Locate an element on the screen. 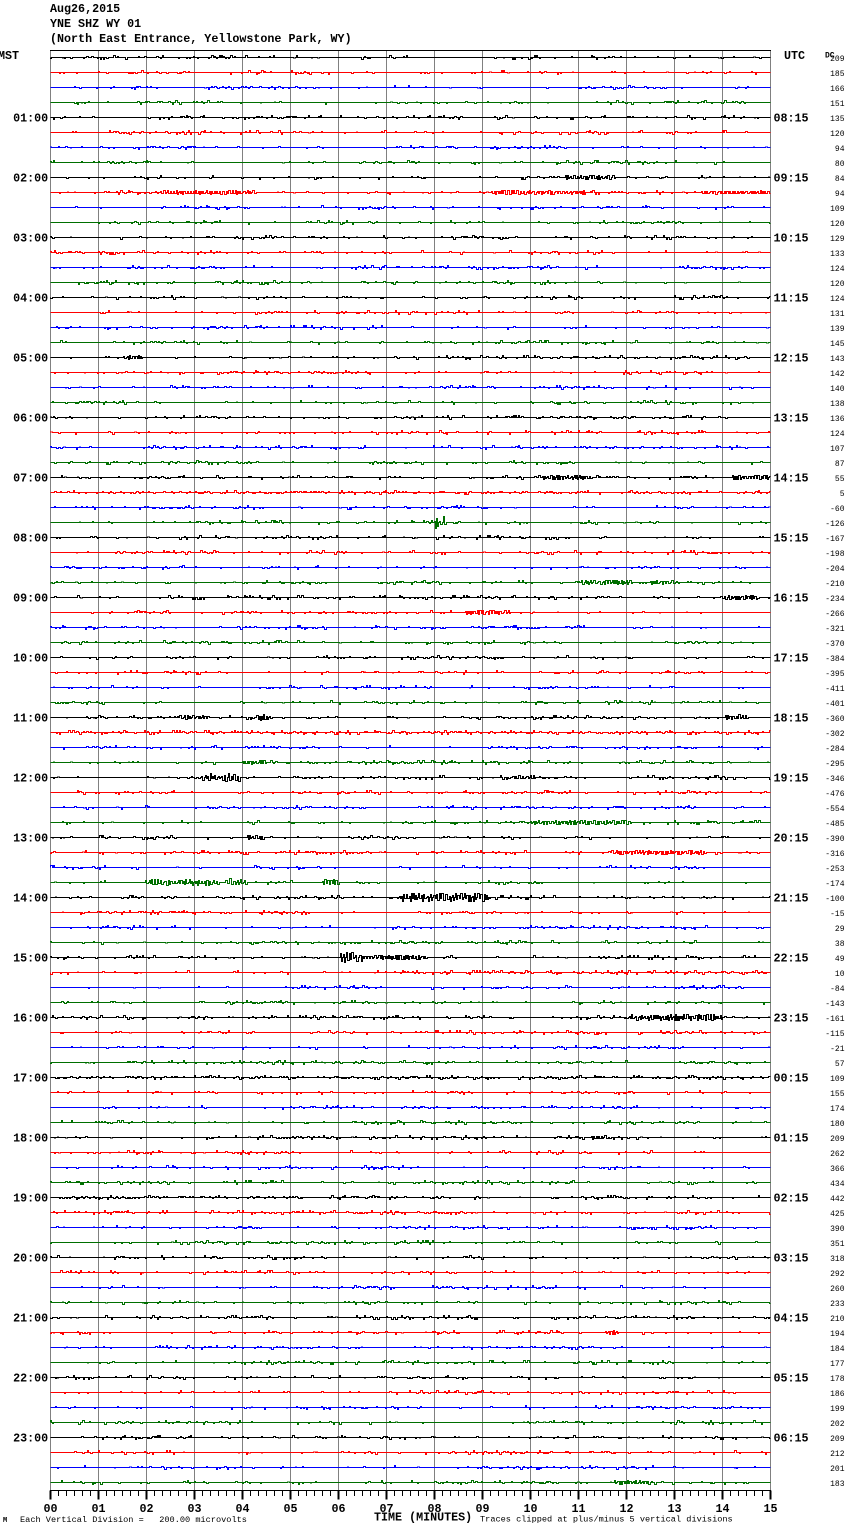  svg-text: M is located at coordinates (5, 1521).